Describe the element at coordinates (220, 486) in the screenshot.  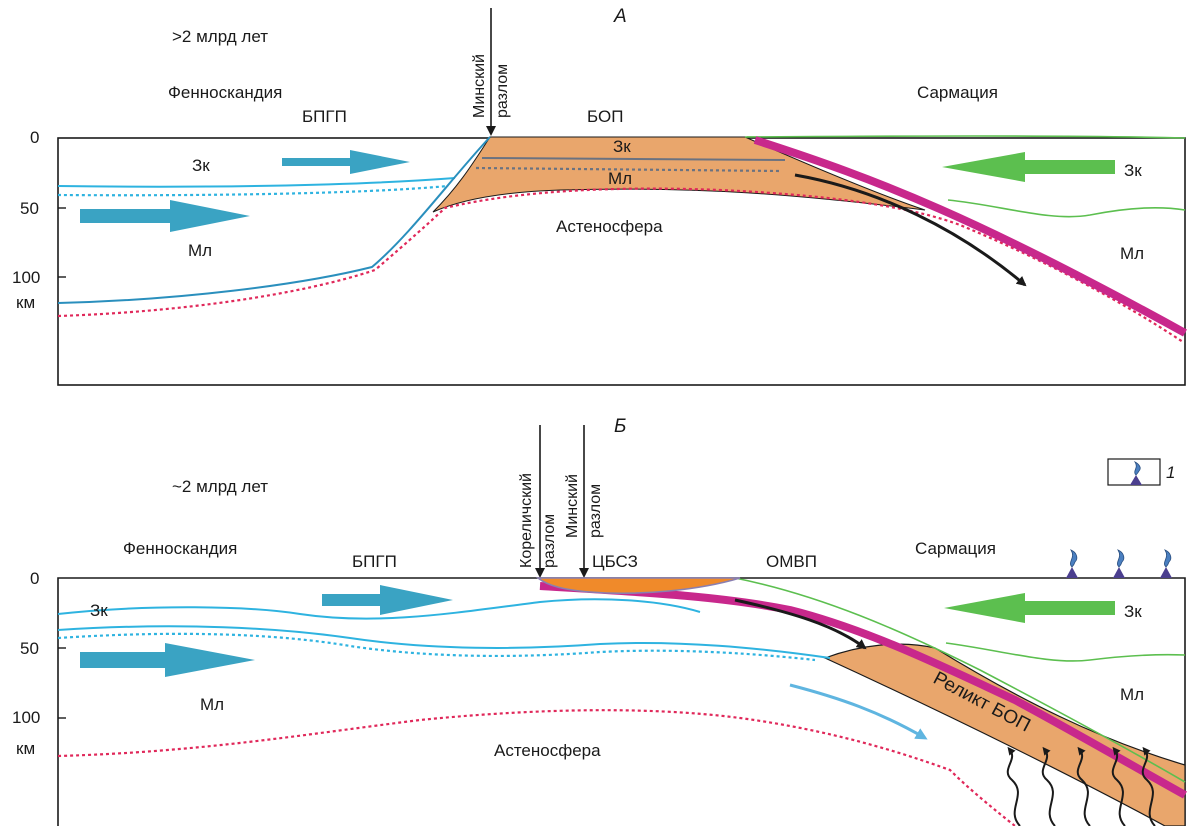
I see `panel-b-age: ~2 млрд лет` at that location.